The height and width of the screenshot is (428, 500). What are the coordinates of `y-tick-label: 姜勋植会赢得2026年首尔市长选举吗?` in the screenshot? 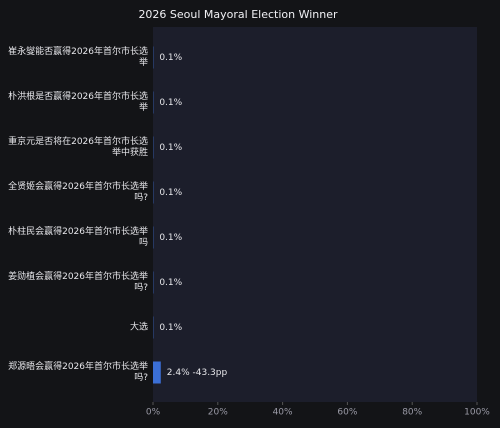 It's located at (78, 282).